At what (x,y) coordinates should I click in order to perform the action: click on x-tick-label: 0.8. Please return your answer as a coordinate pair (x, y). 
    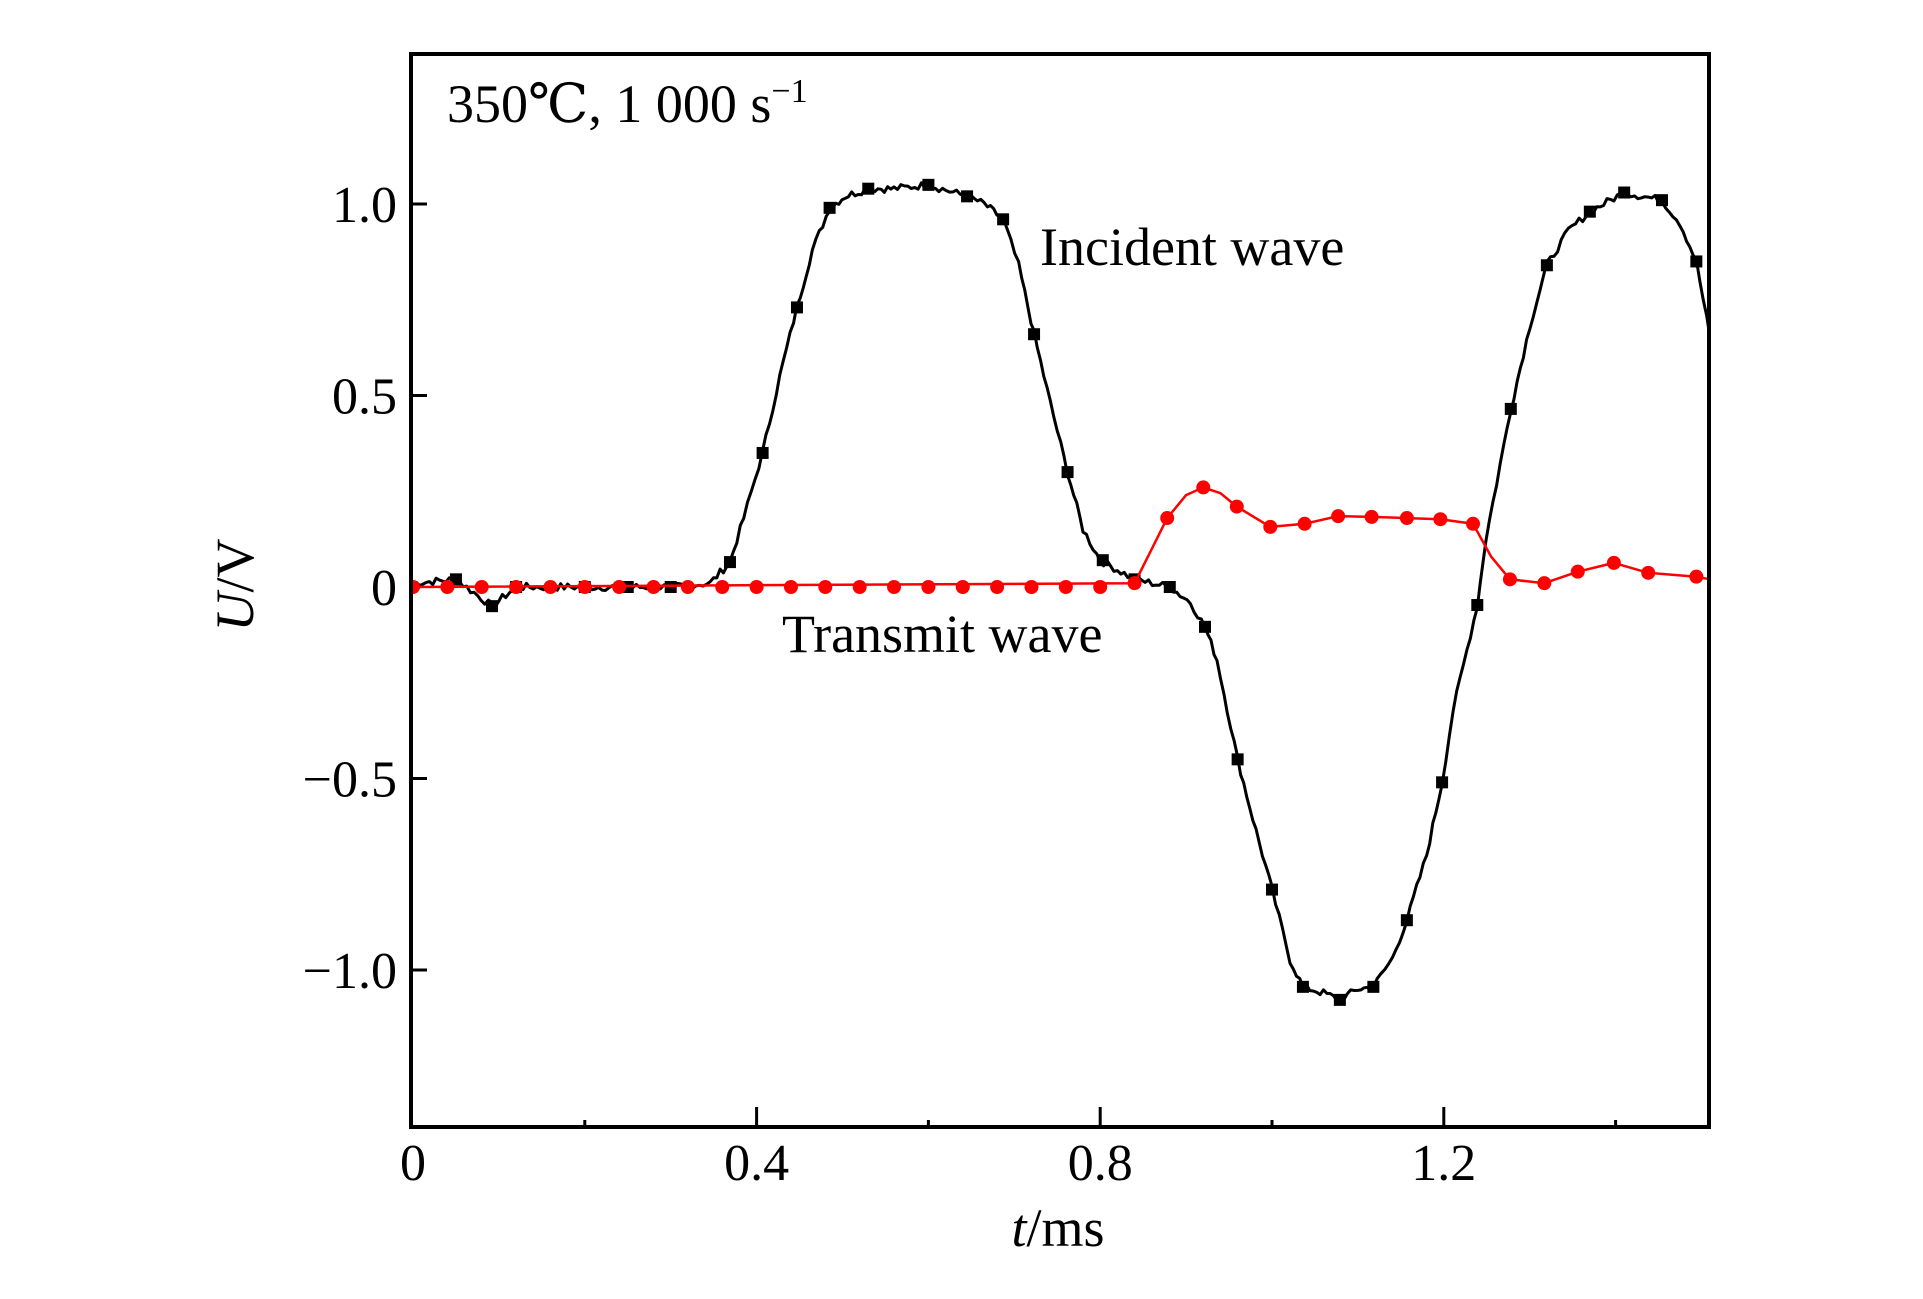
    Looking at the image, I should click on (1100, 1163).